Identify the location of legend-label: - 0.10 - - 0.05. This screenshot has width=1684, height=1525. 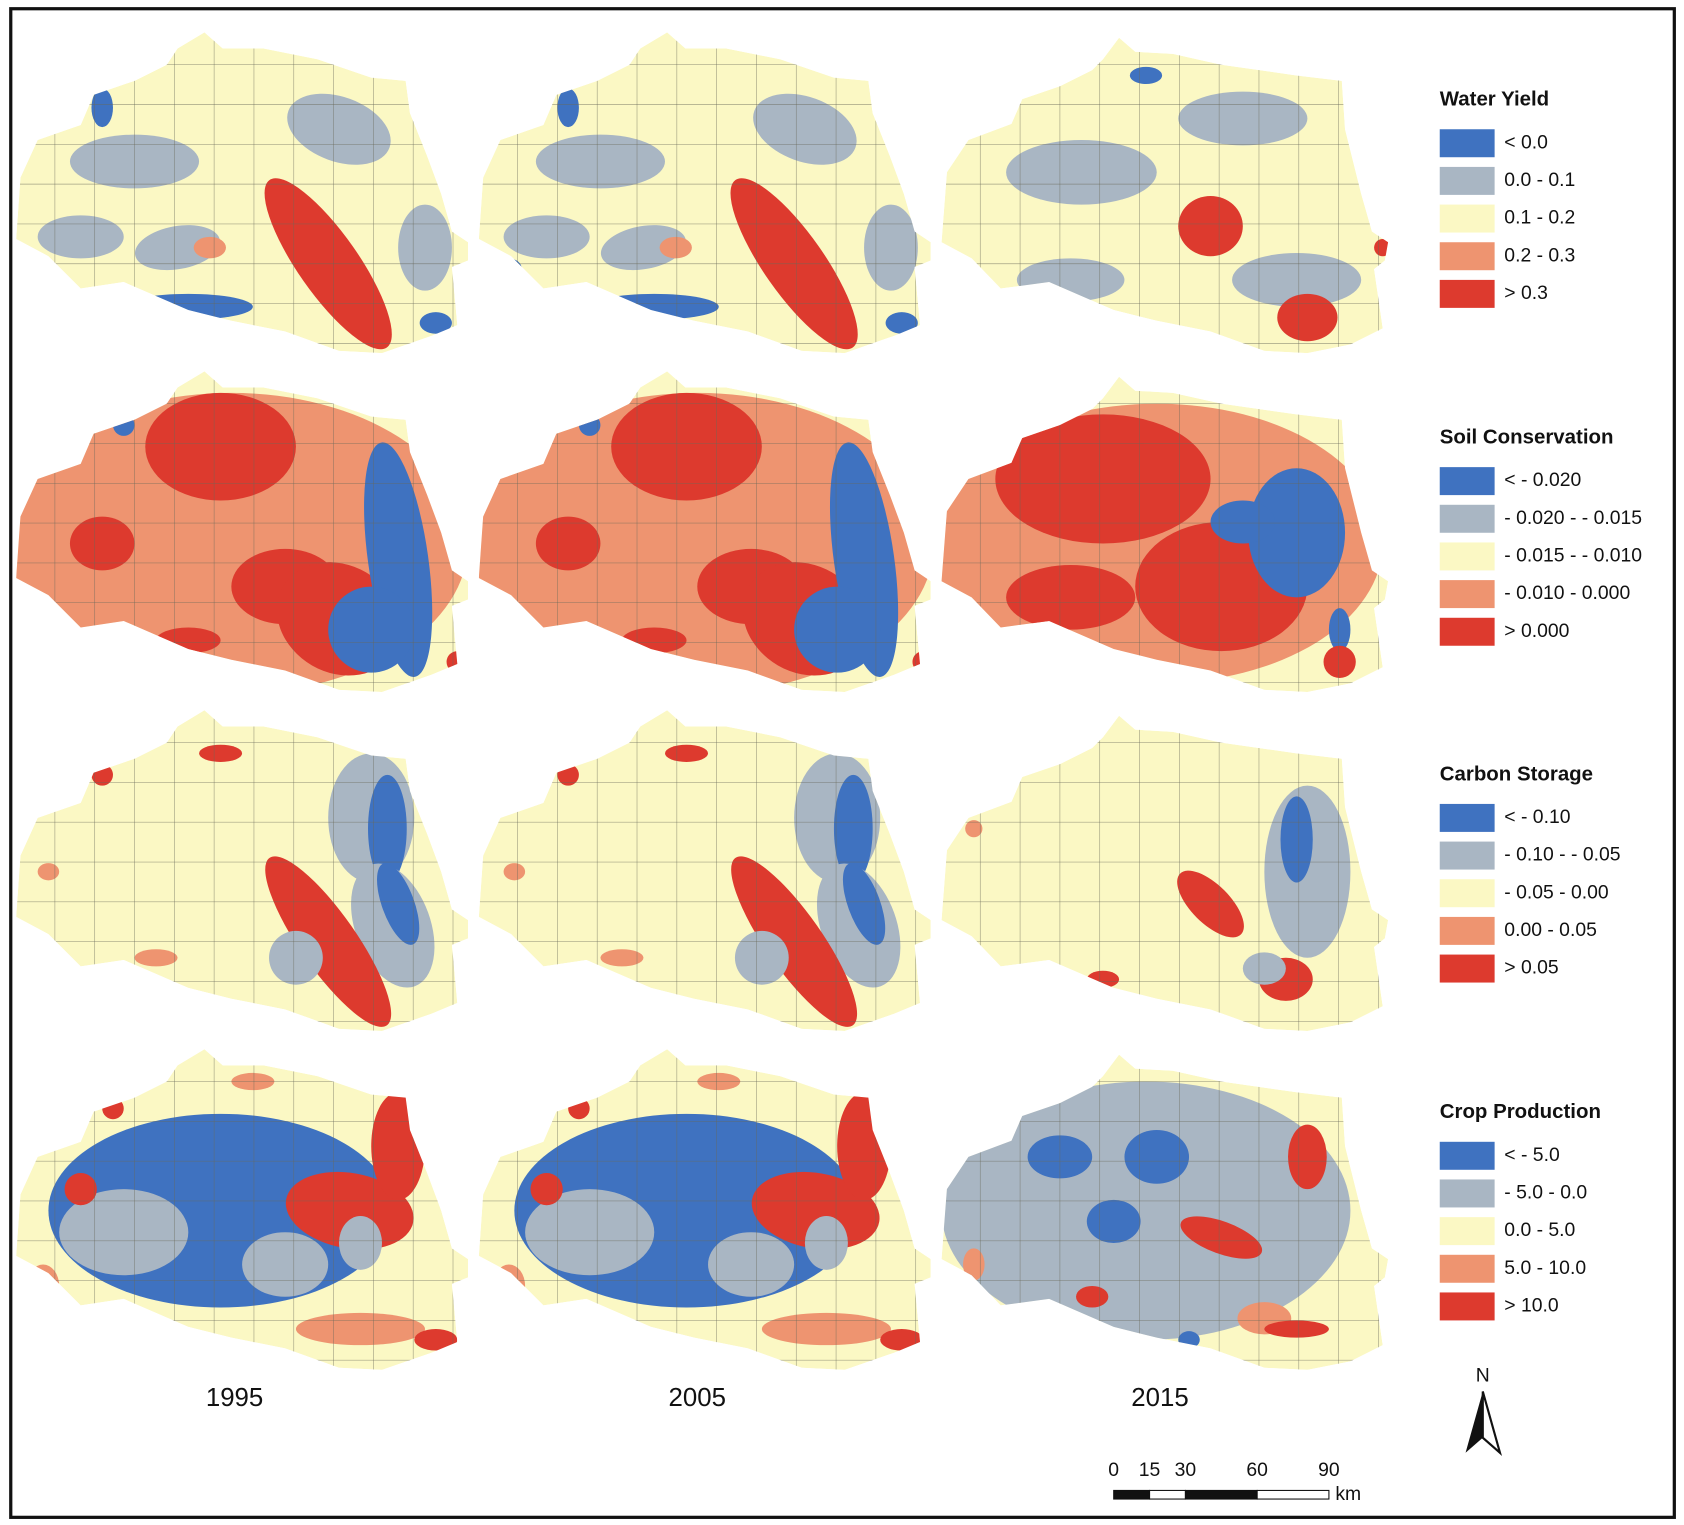
(1562, 855).